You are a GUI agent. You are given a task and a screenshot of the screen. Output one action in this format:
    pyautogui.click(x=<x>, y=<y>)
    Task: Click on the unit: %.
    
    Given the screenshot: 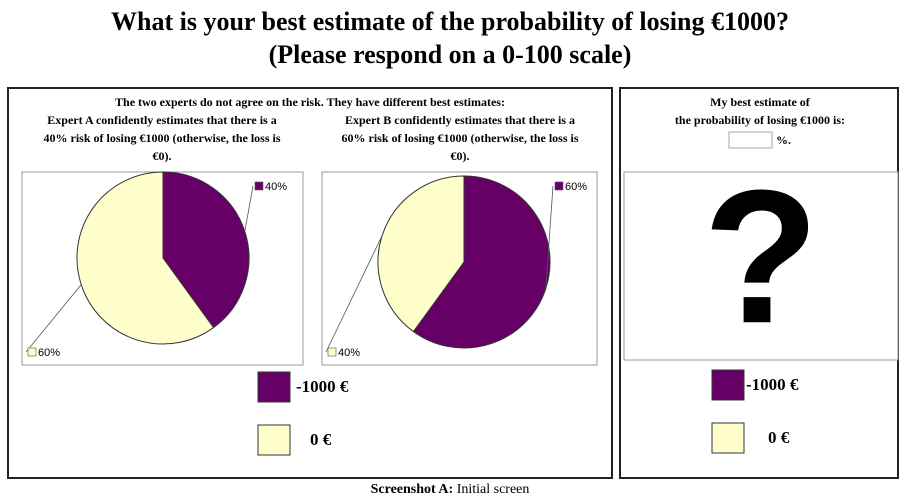 What is the action you would take?
    pyautogui.click(x=783, y=140)
    